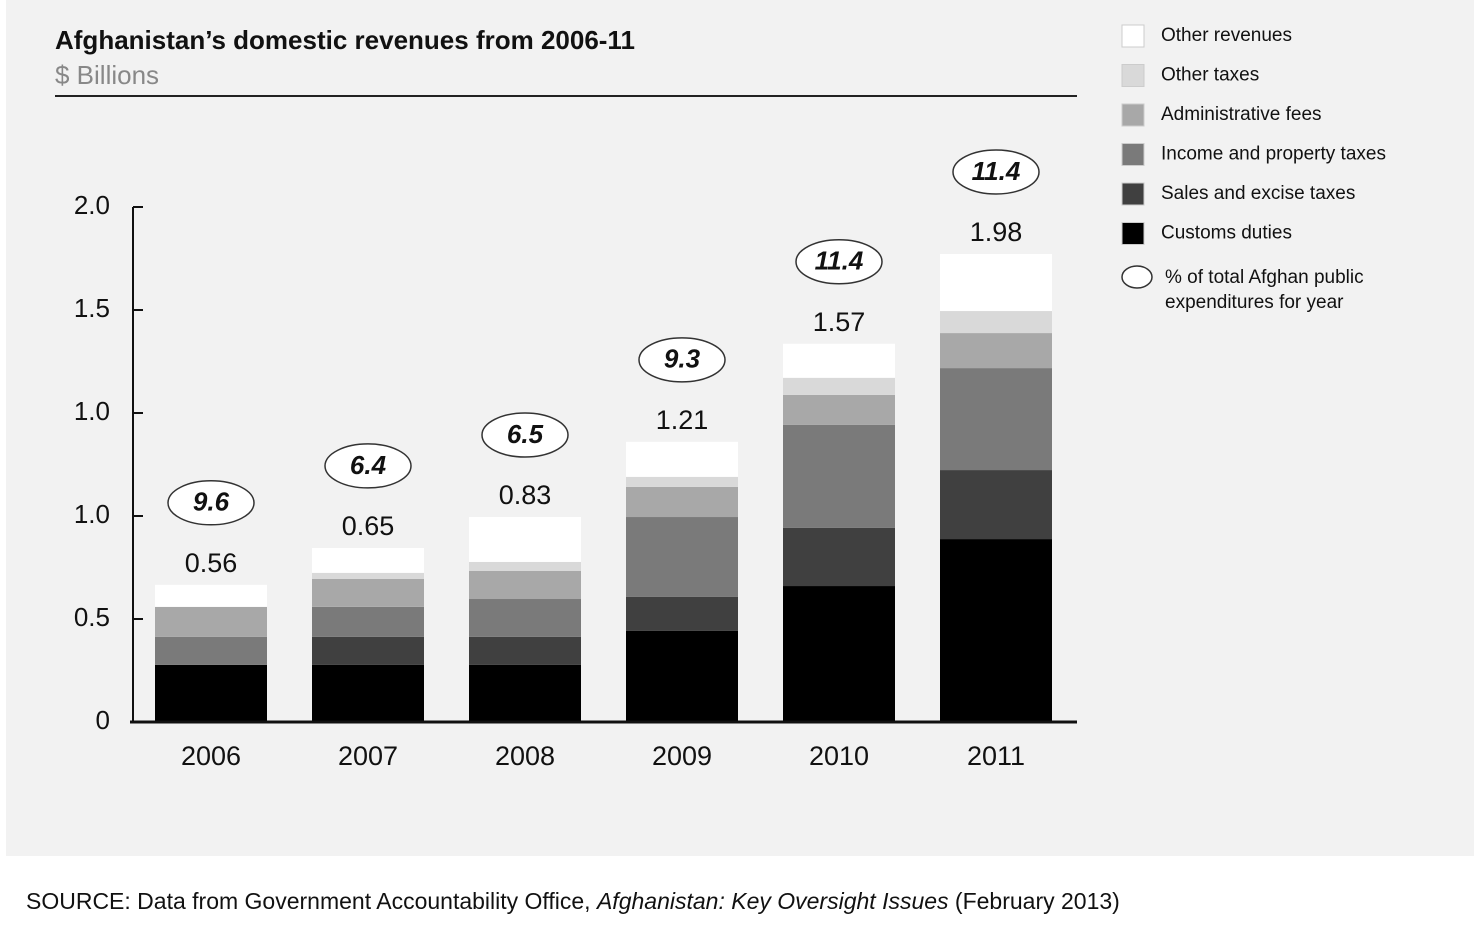 The height and width of the screenshot is (941, 1479). I want to click on total-label: 1.21, so click(682, 420).